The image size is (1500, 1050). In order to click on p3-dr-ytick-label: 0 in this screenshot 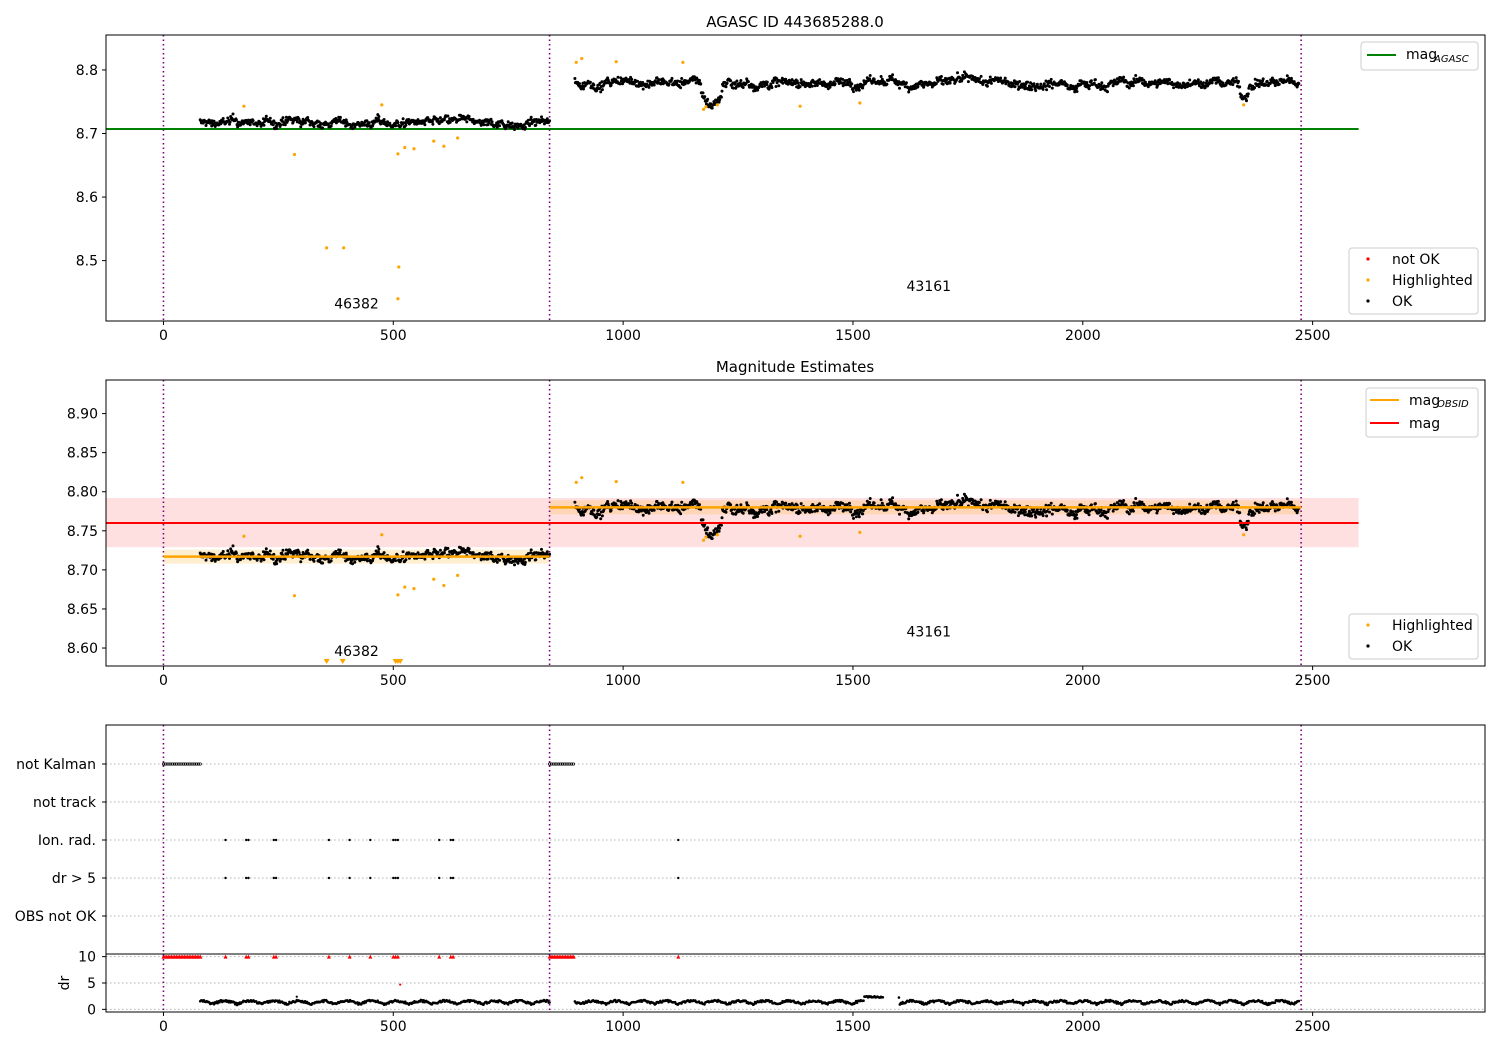, I will do `click(91, 1010)`.